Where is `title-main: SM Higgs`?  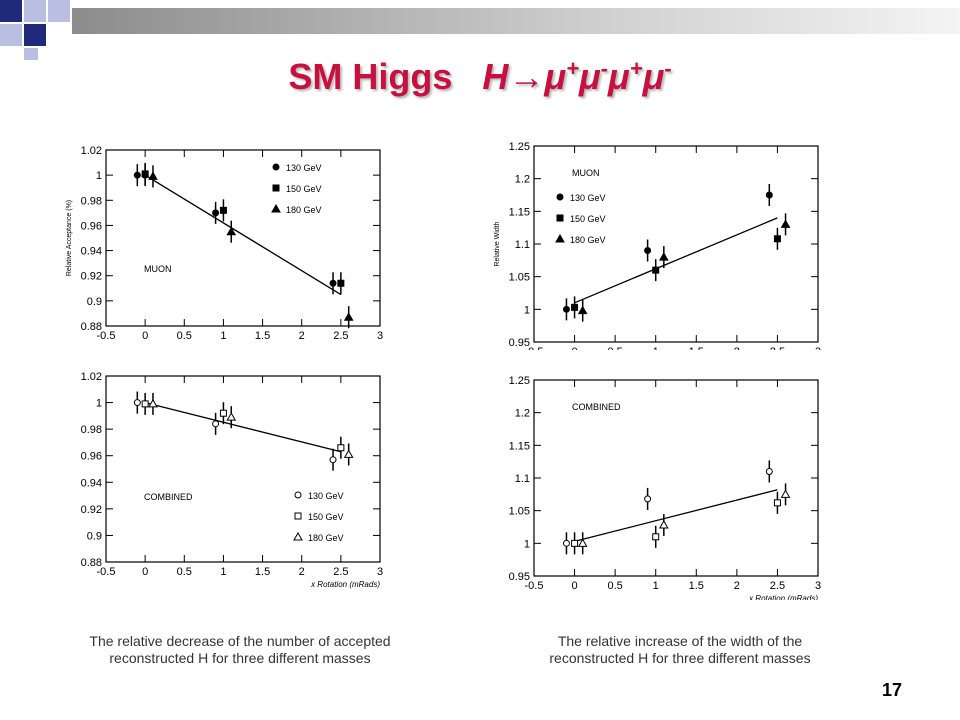 title-main: SM Higgs is located at coordinates (370, 76).